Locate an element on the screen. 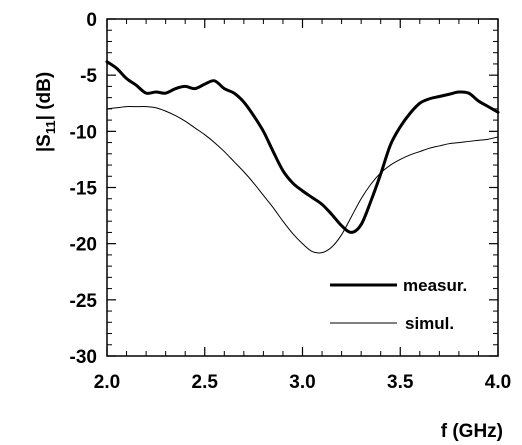 This screenshot has height=445, width=522. y-tick-label: -5 is located at coordinates (88, 76).